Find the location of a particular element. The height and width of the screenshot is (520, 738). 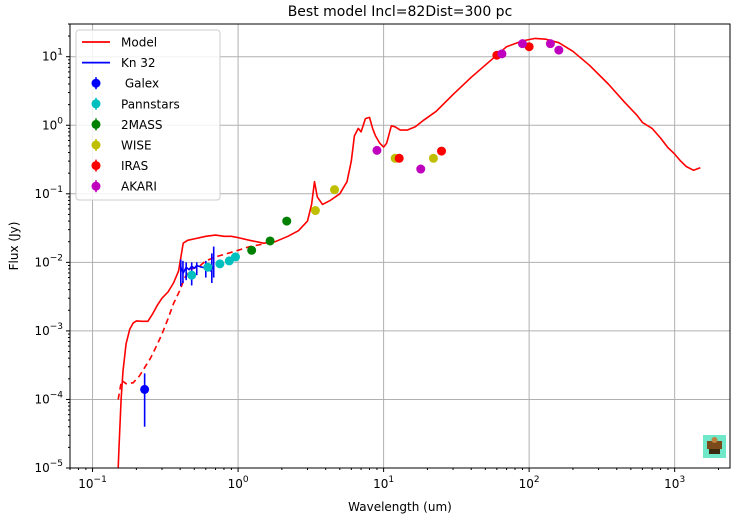

logo-badge-icon is located at coordinates (714, 446).